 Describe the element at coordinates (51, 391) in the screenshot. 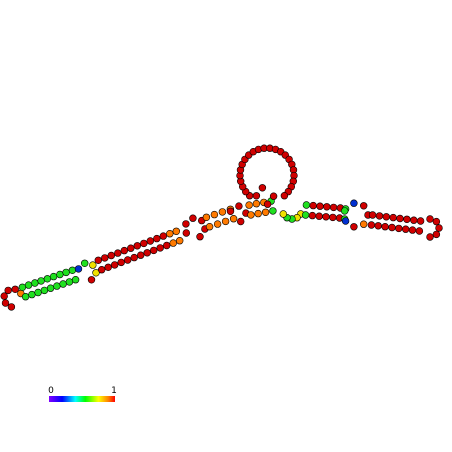

I see `colorbar-min: 0` at that location.